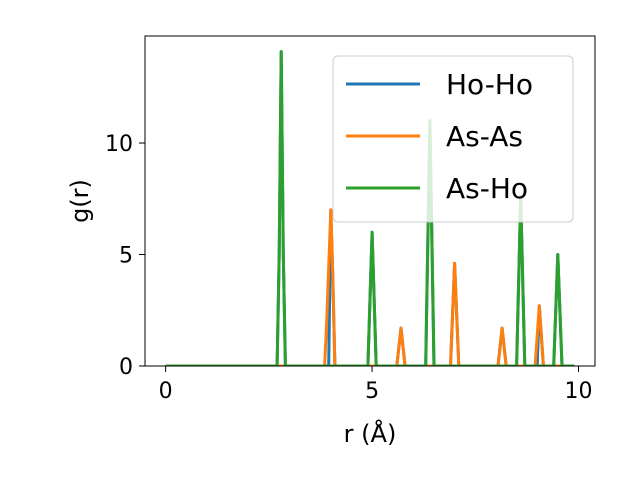 This screenshot has height=480, width=640. I want to click on x-tick-label: 10, so click(578, 391).